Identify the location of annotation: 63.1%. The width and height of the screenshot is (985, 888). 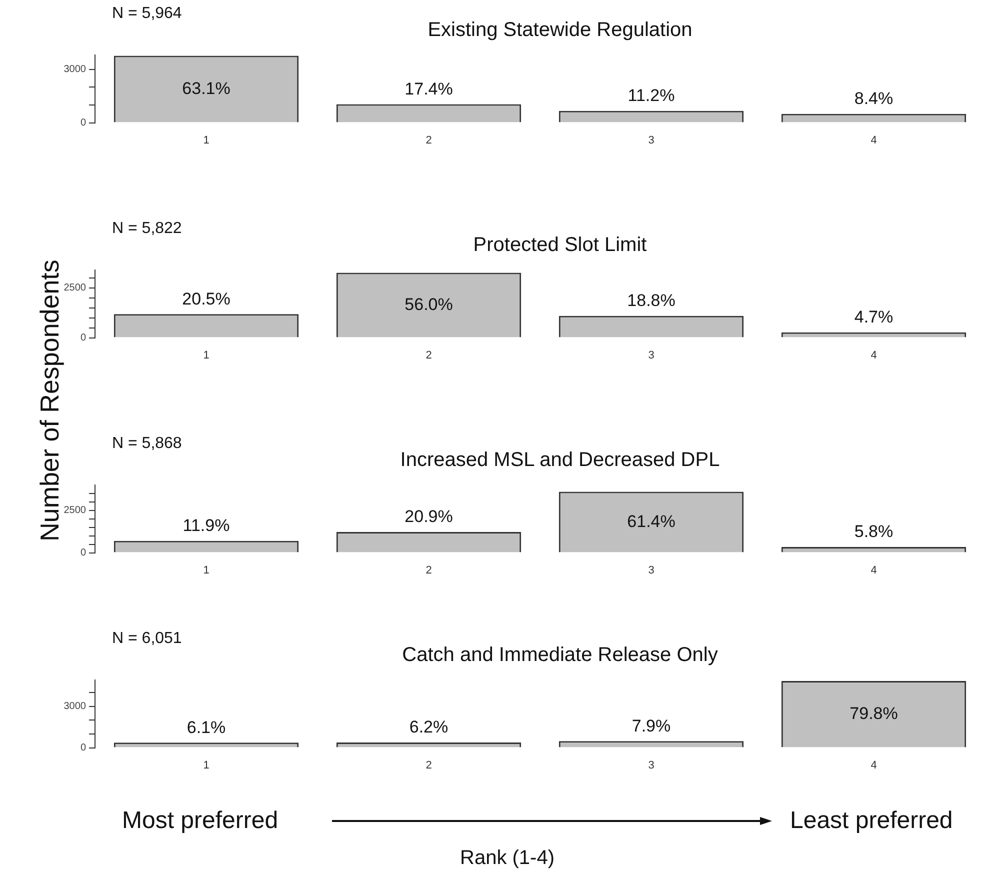
(206, 88).